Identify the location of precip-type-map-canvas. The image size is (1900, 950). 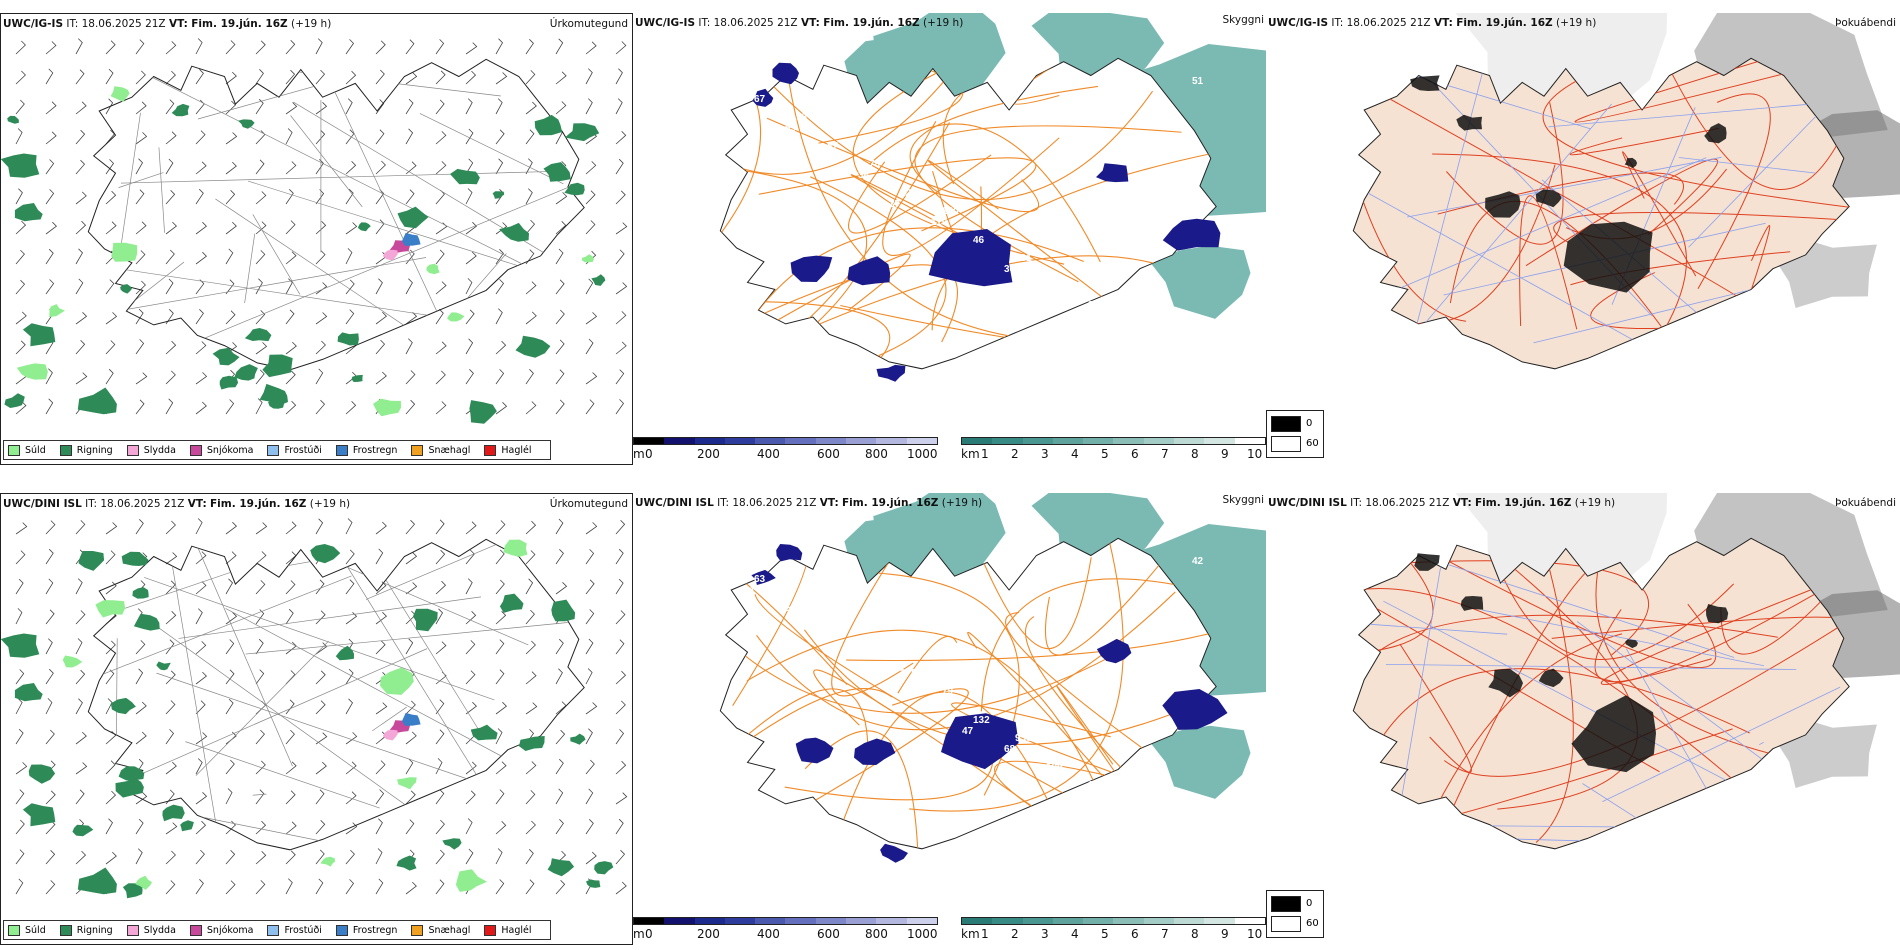
(314, 231).